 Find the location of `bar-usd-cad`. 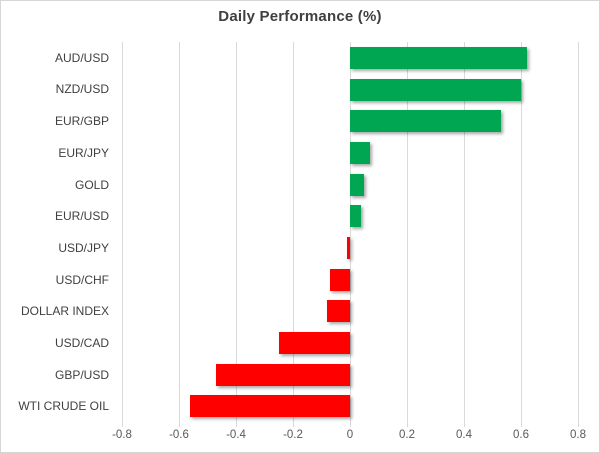

bar-usd-cad is located at coordinates (314, 343).